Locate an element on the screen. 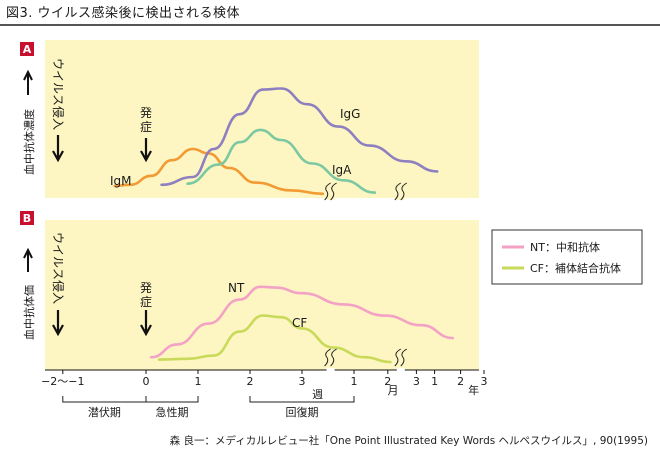 The height and width of the screenshot is (456, 660). x-unit-month: 月 is located at coordinates (393, 390).